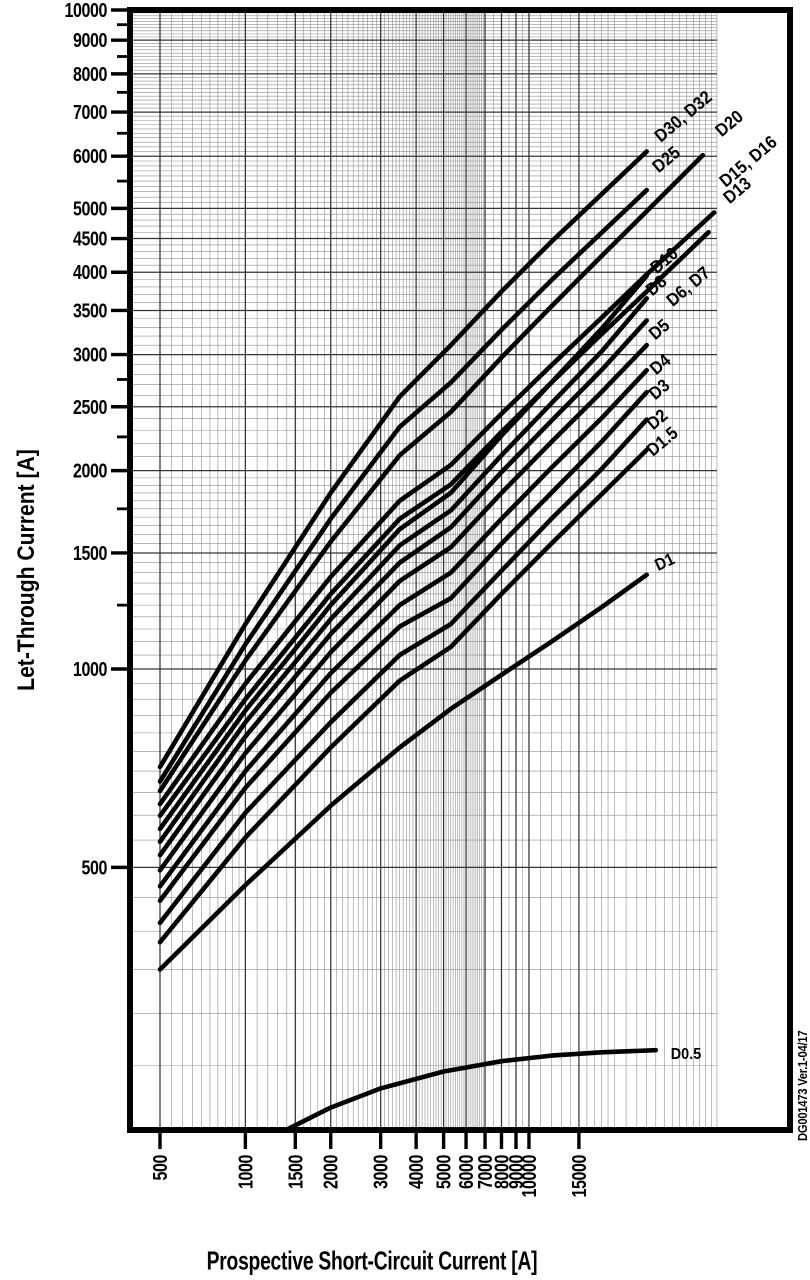 This screenshot has width=810, height=1280. I want to click on y-tick-label: 2000, so click(90, 471).